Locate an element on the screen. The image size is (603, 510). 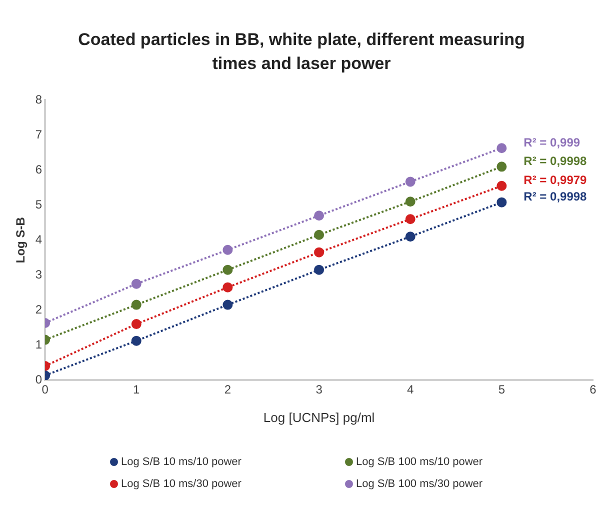
legend-label: Log S/B 10 ms/30 power is located at coordinates (181, 484).